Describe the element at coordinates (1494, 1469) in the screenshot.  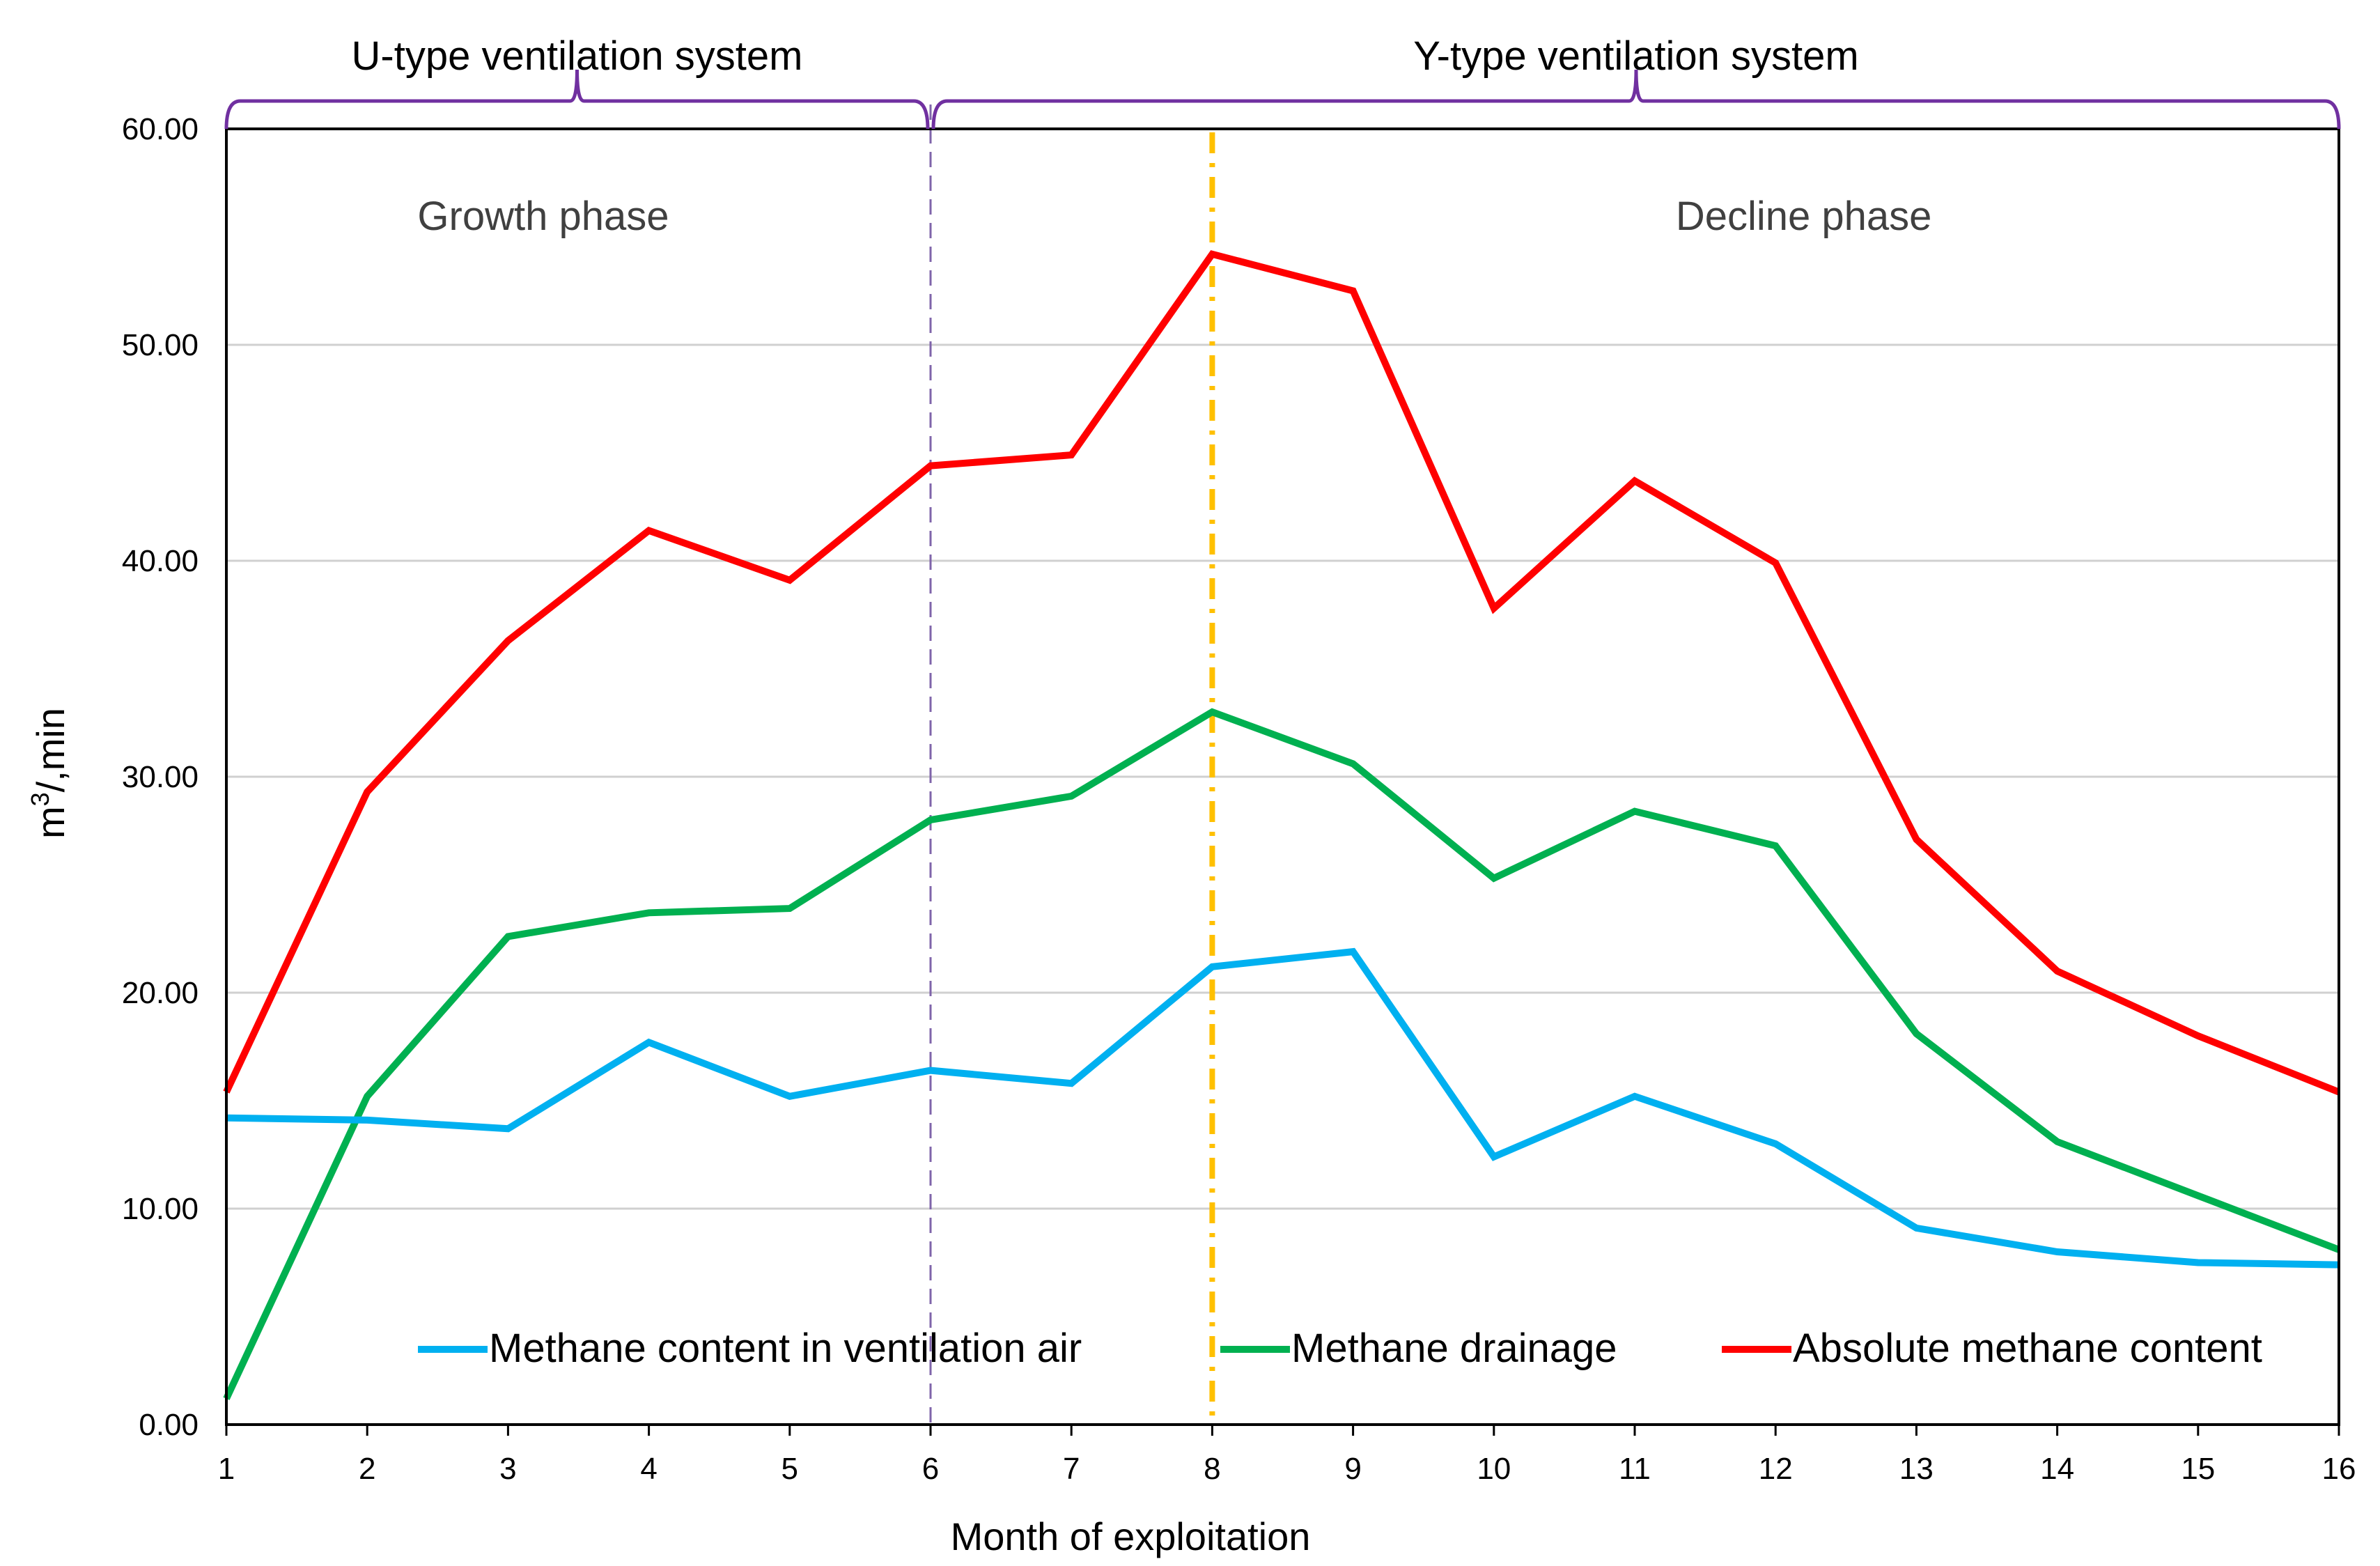
I see `x-tick-label: 10` at that location.